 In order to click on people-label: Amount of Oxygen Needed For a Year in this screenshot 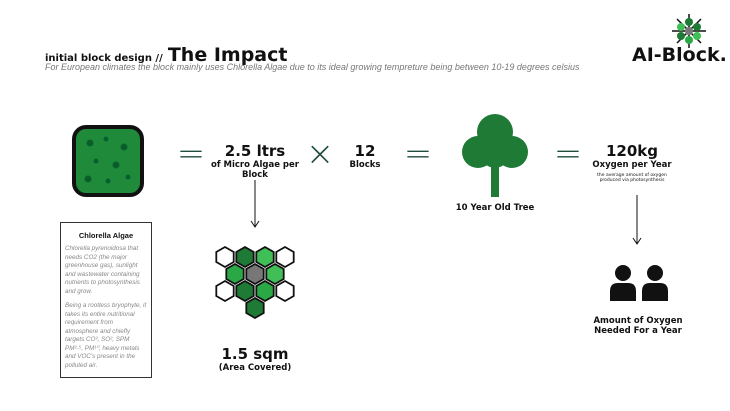, I will do `click(638, 326)`.